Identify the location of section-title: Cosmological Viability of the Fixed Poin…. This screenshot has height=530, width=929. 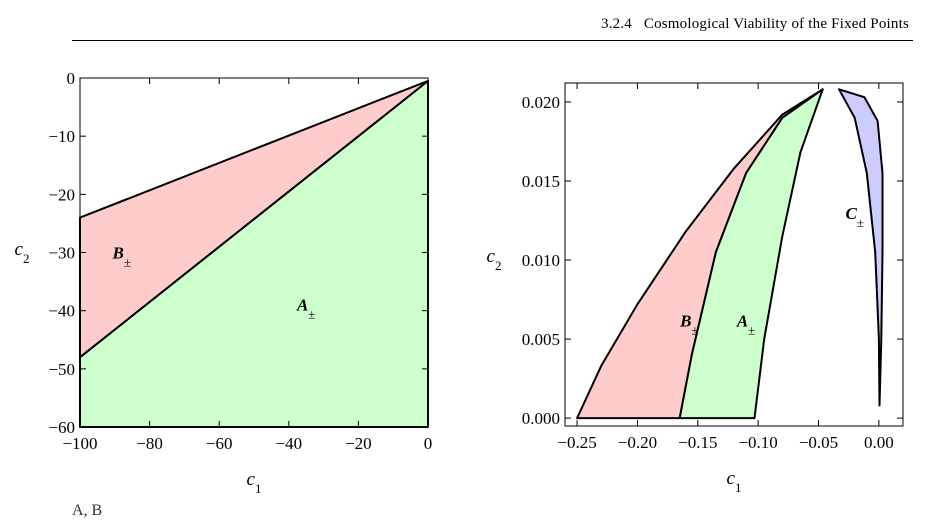
(776, 24).